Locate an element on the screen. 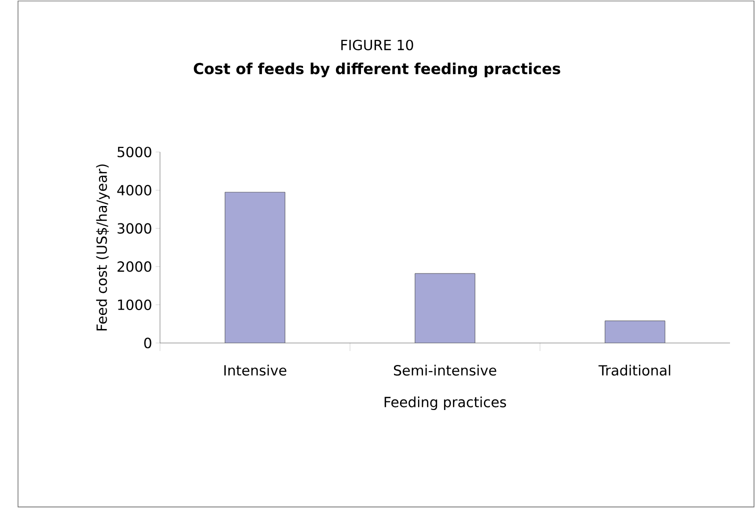 Image resolution: width=755 pixels, height=508 pixels. x-tick-label: Intensive is located at coordinates (255, 370).